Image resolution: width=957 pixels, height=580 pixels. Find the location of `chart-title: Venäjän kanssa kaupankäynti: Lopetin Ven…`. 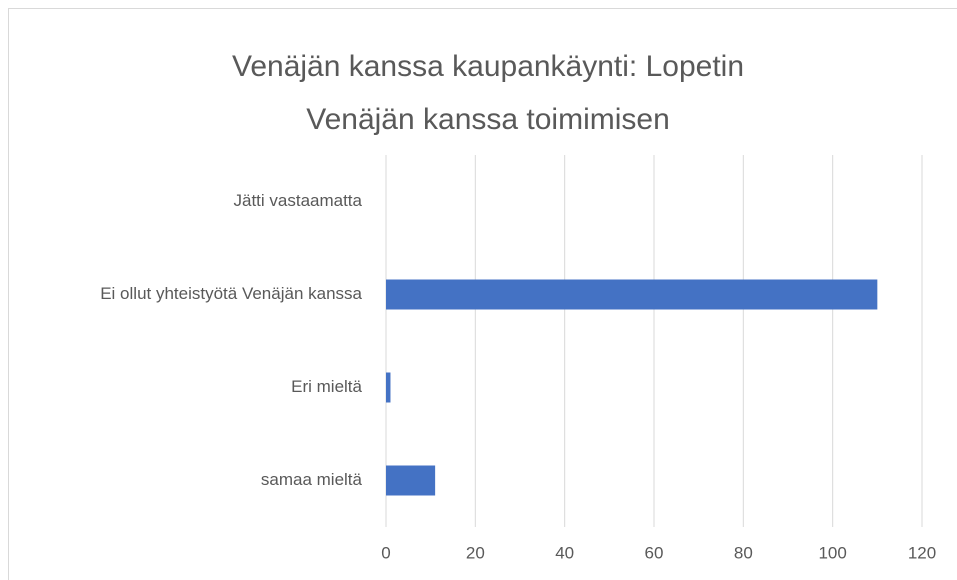

chart-title: Venäjän kanssa kaupankäynti: Lopetin Ven… is located at coordinates (488, 93).